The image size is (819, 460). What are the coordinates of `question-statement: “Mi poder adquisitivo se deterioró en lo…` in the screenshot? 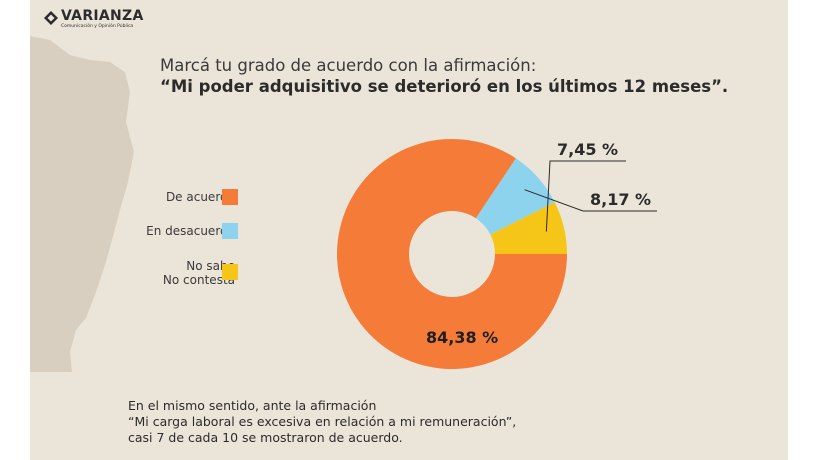 It's located at (444, 86).